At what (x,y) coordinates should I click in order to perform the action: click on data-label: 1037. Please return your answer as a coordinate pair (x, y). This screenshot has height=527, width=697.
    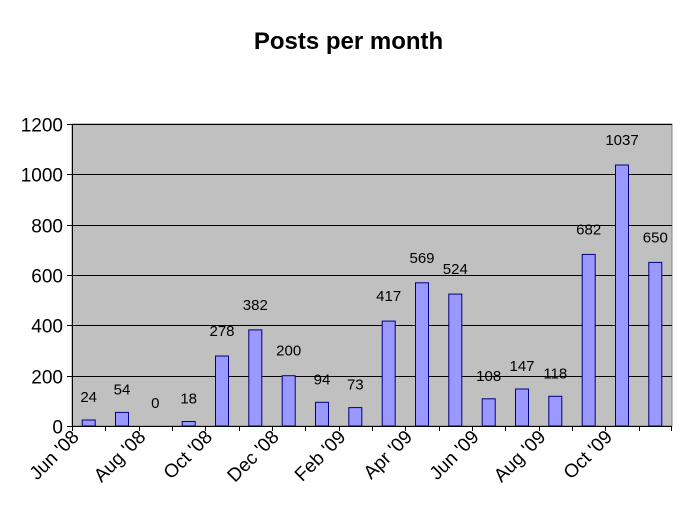
    Looking at the image, I should click on (621, 140).